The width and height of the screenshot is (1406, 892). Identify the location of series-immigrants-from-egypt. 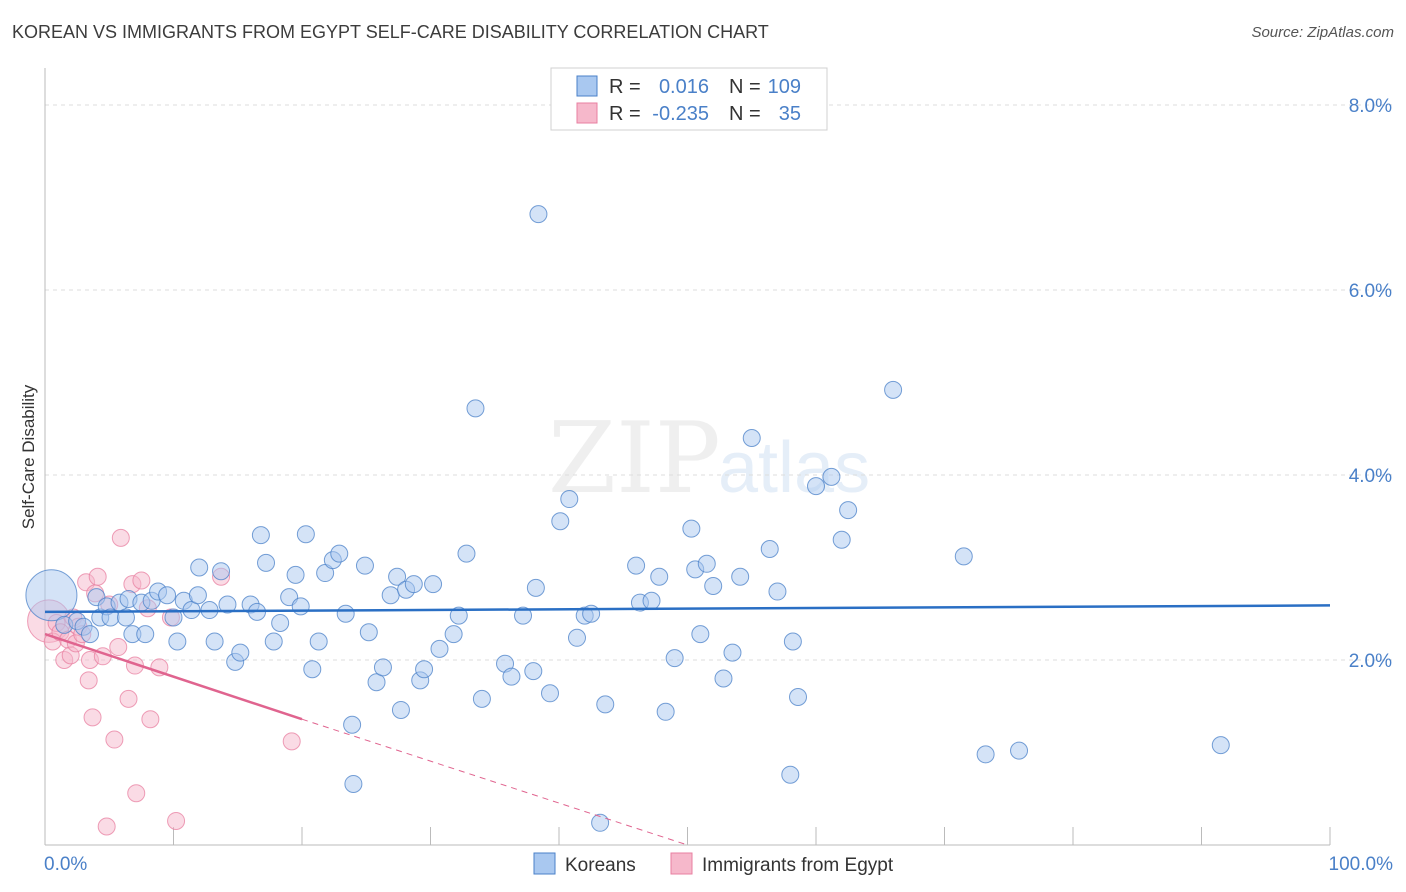
(164, 682).